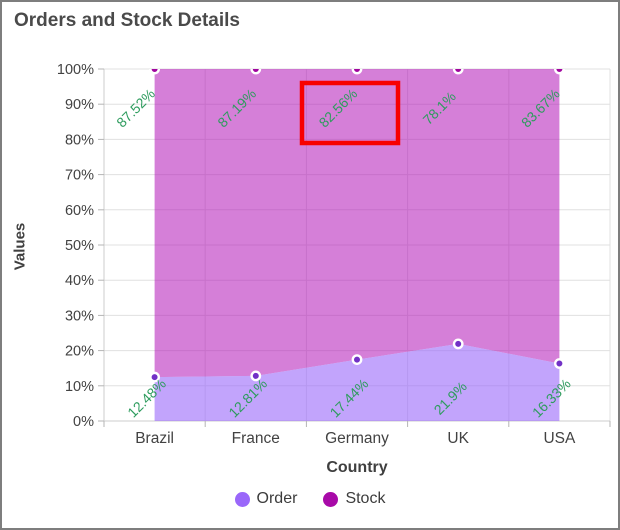 This screenshot has height=530, width=620. What do you see at coordinates (79, 176) in the screenshot?
I see `y-tick-label: 70%` at bounding box center [79, 176].